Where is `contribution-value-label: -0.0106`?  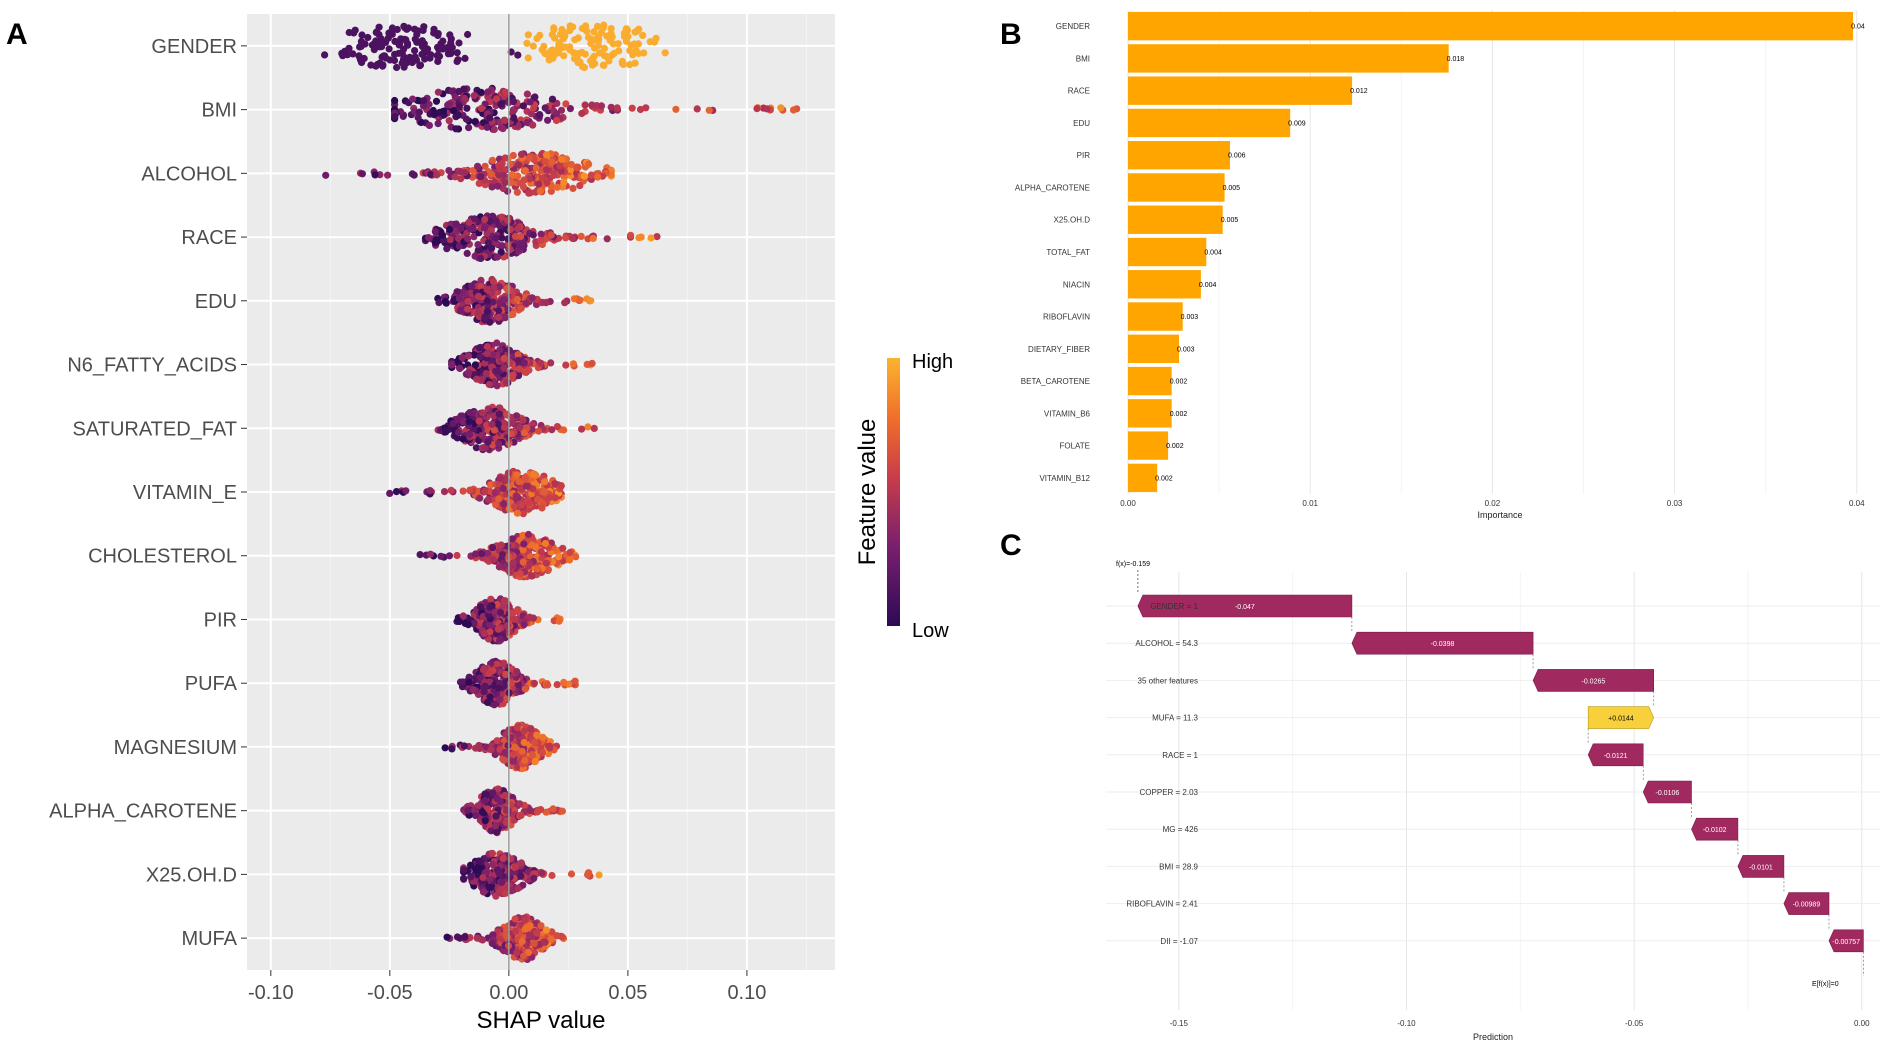 contribution-value-label: -0.0106 is located at coordinates (1668, 793).